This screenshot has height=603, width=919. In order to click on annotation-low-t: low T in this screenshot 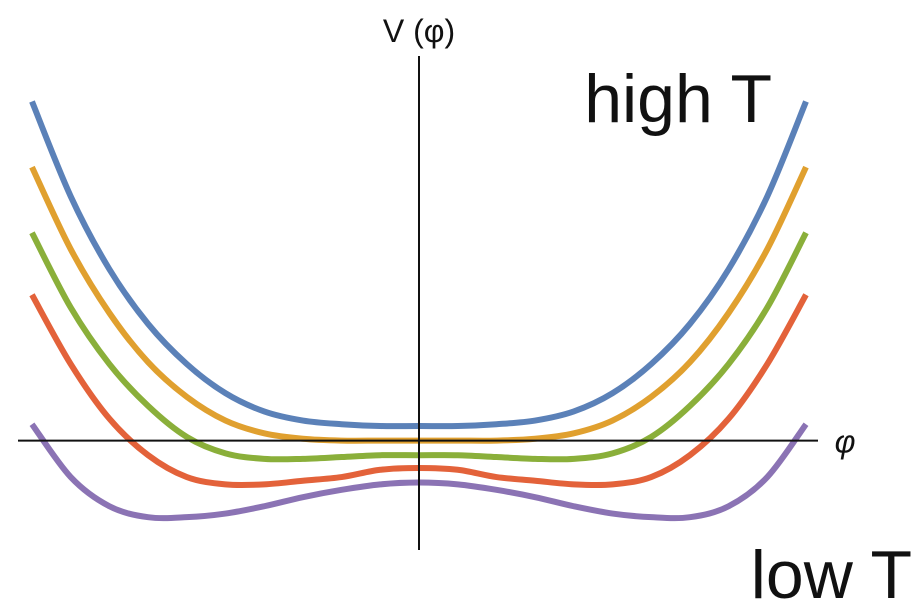, I will do `click(831, 570)`.